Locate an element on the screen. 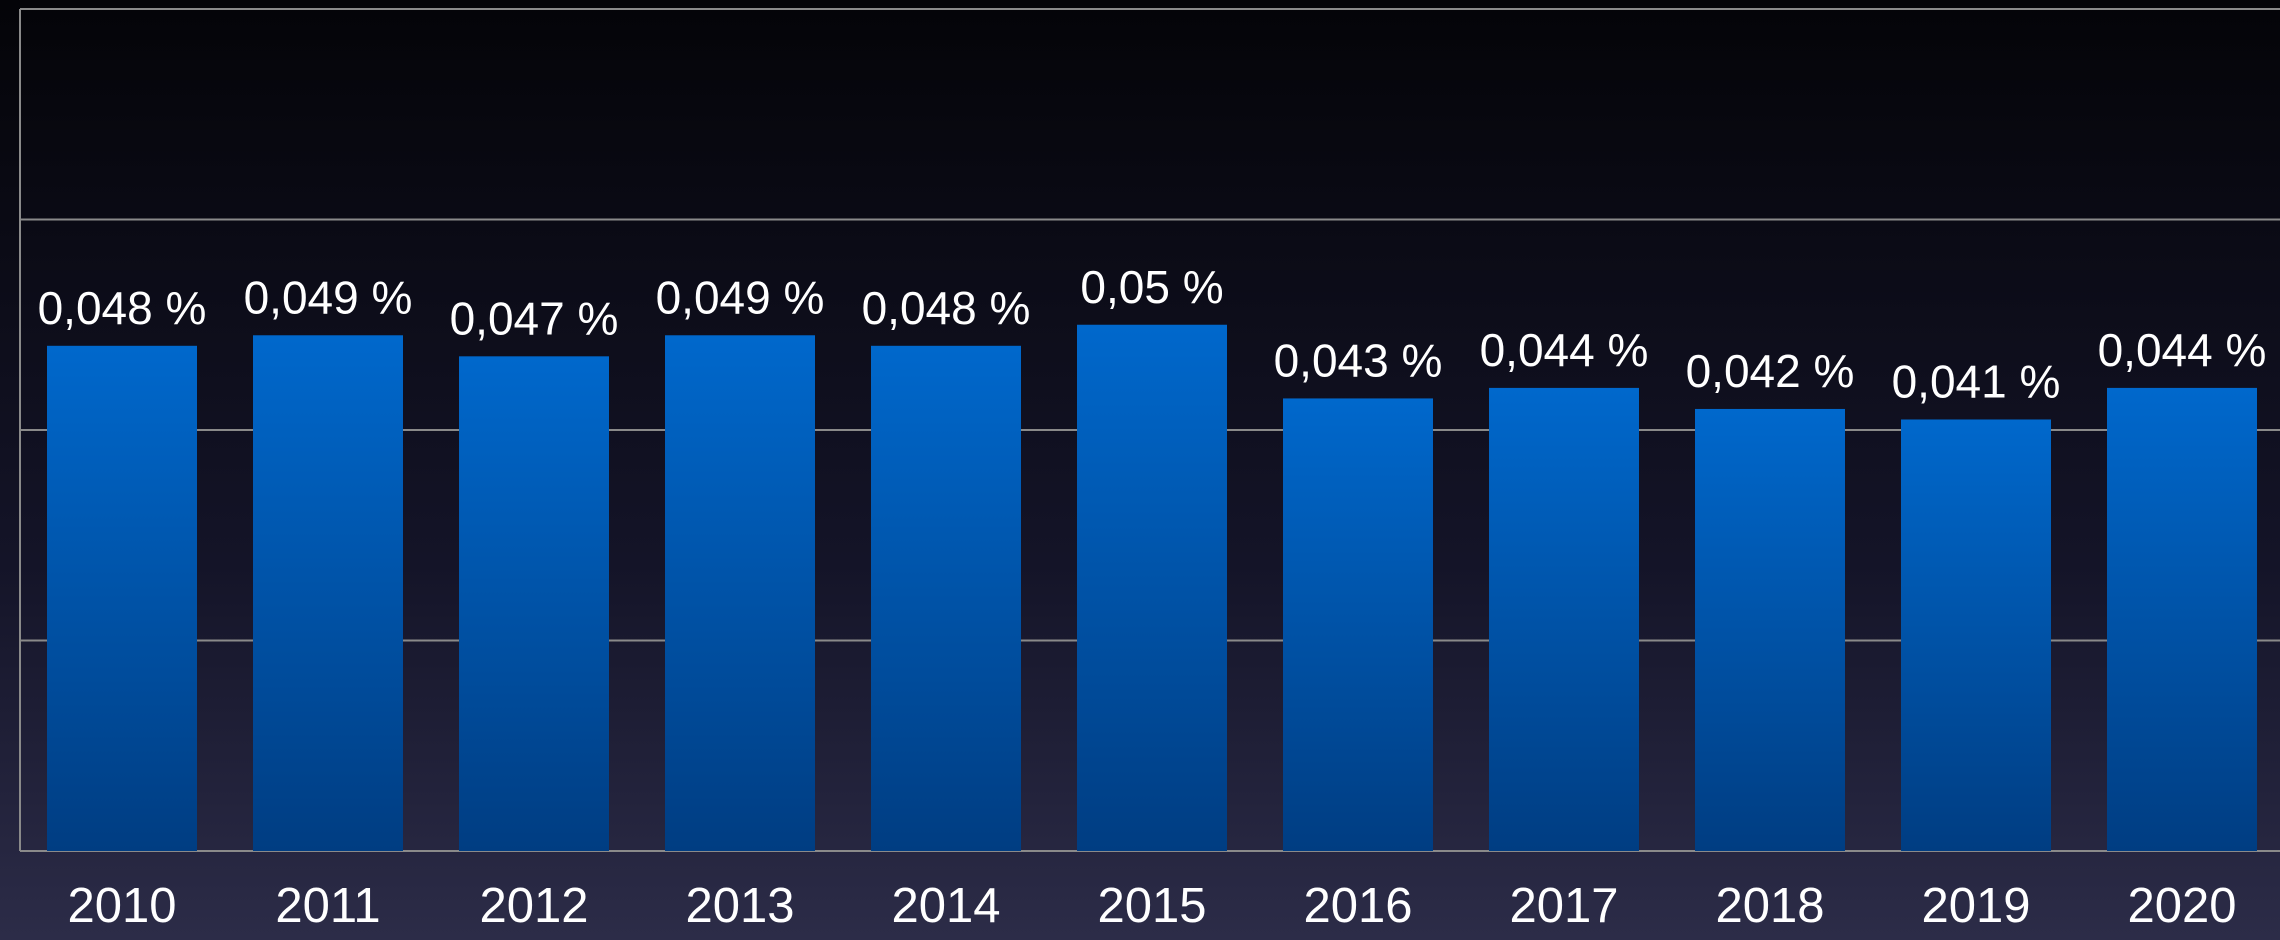 Image resolution: width=2280 pixels, height=940 pixels. x-tick-label: 2013 is located at coordinates (739, 906).